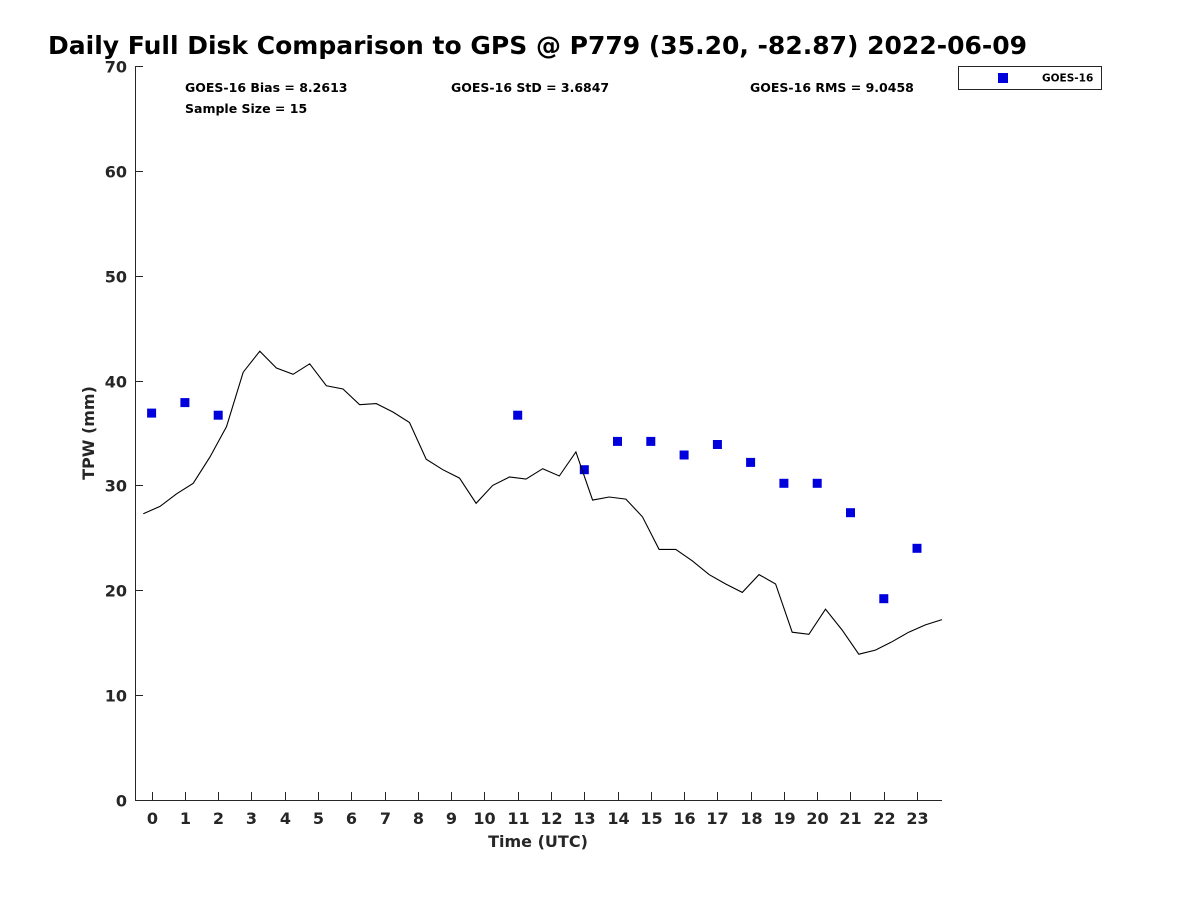 The height and width of the screenshot is (900, 1200). Describe the element at coordinates (538, 810) in the screenshot. I see `x-ticks: 0 1 2 3 4 5 6 7 8 9 10 11 12 13 14 15 16 17 18 19 20 21 22 23` at that location.